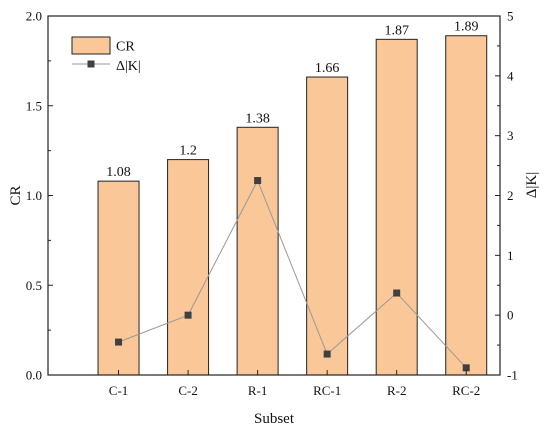 Image resolution: width=550 pixels, height=436 pixels. What do you see at coordinates (327, 390) in the screenshot?
I see `x-tick-label: RC-1` at bounding box center [327, 390].